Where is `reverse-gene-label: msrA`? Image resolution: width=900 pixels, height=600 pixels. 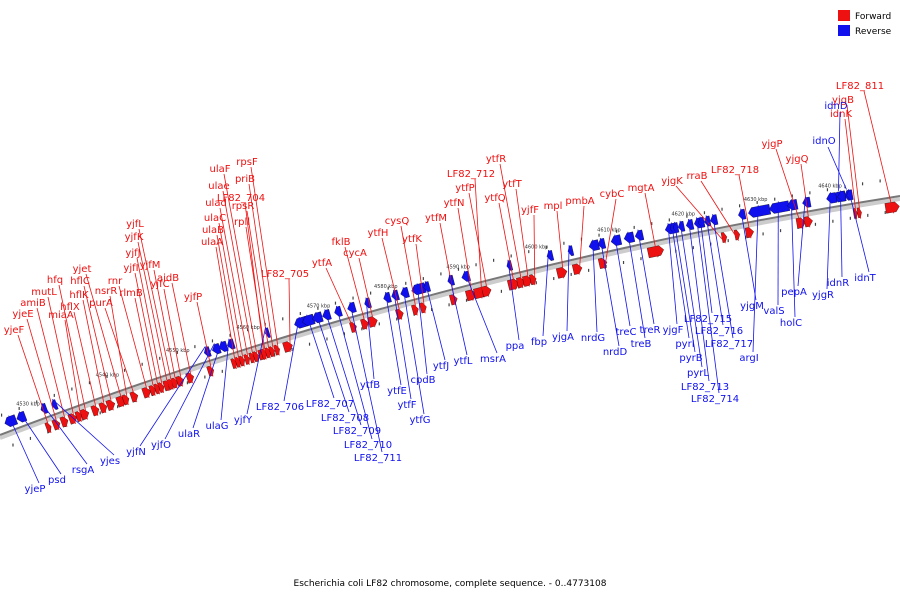
reverse-gene-label: msrA is located at coordinates (493, 359).